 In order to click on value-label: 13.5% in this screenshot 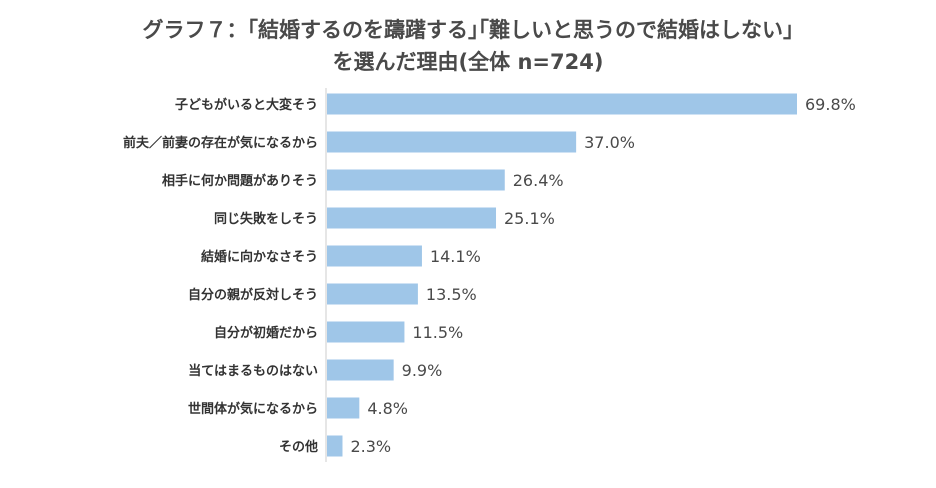, I will do `click(451, 294)`.